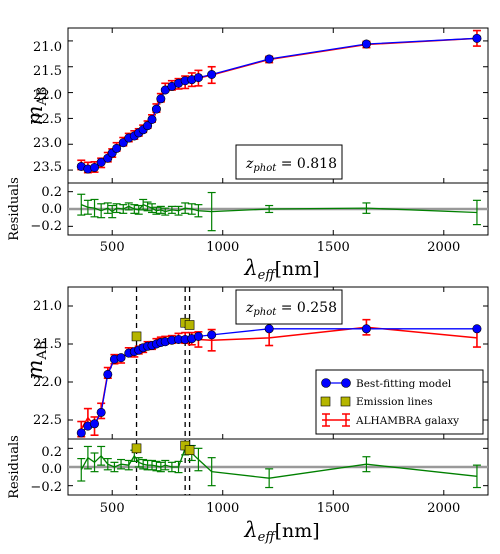 The image size is (500, 554). Describe the element at coordinates (47, 143) in the screenshot. I see `y-tick-label: 23.0` at that location.